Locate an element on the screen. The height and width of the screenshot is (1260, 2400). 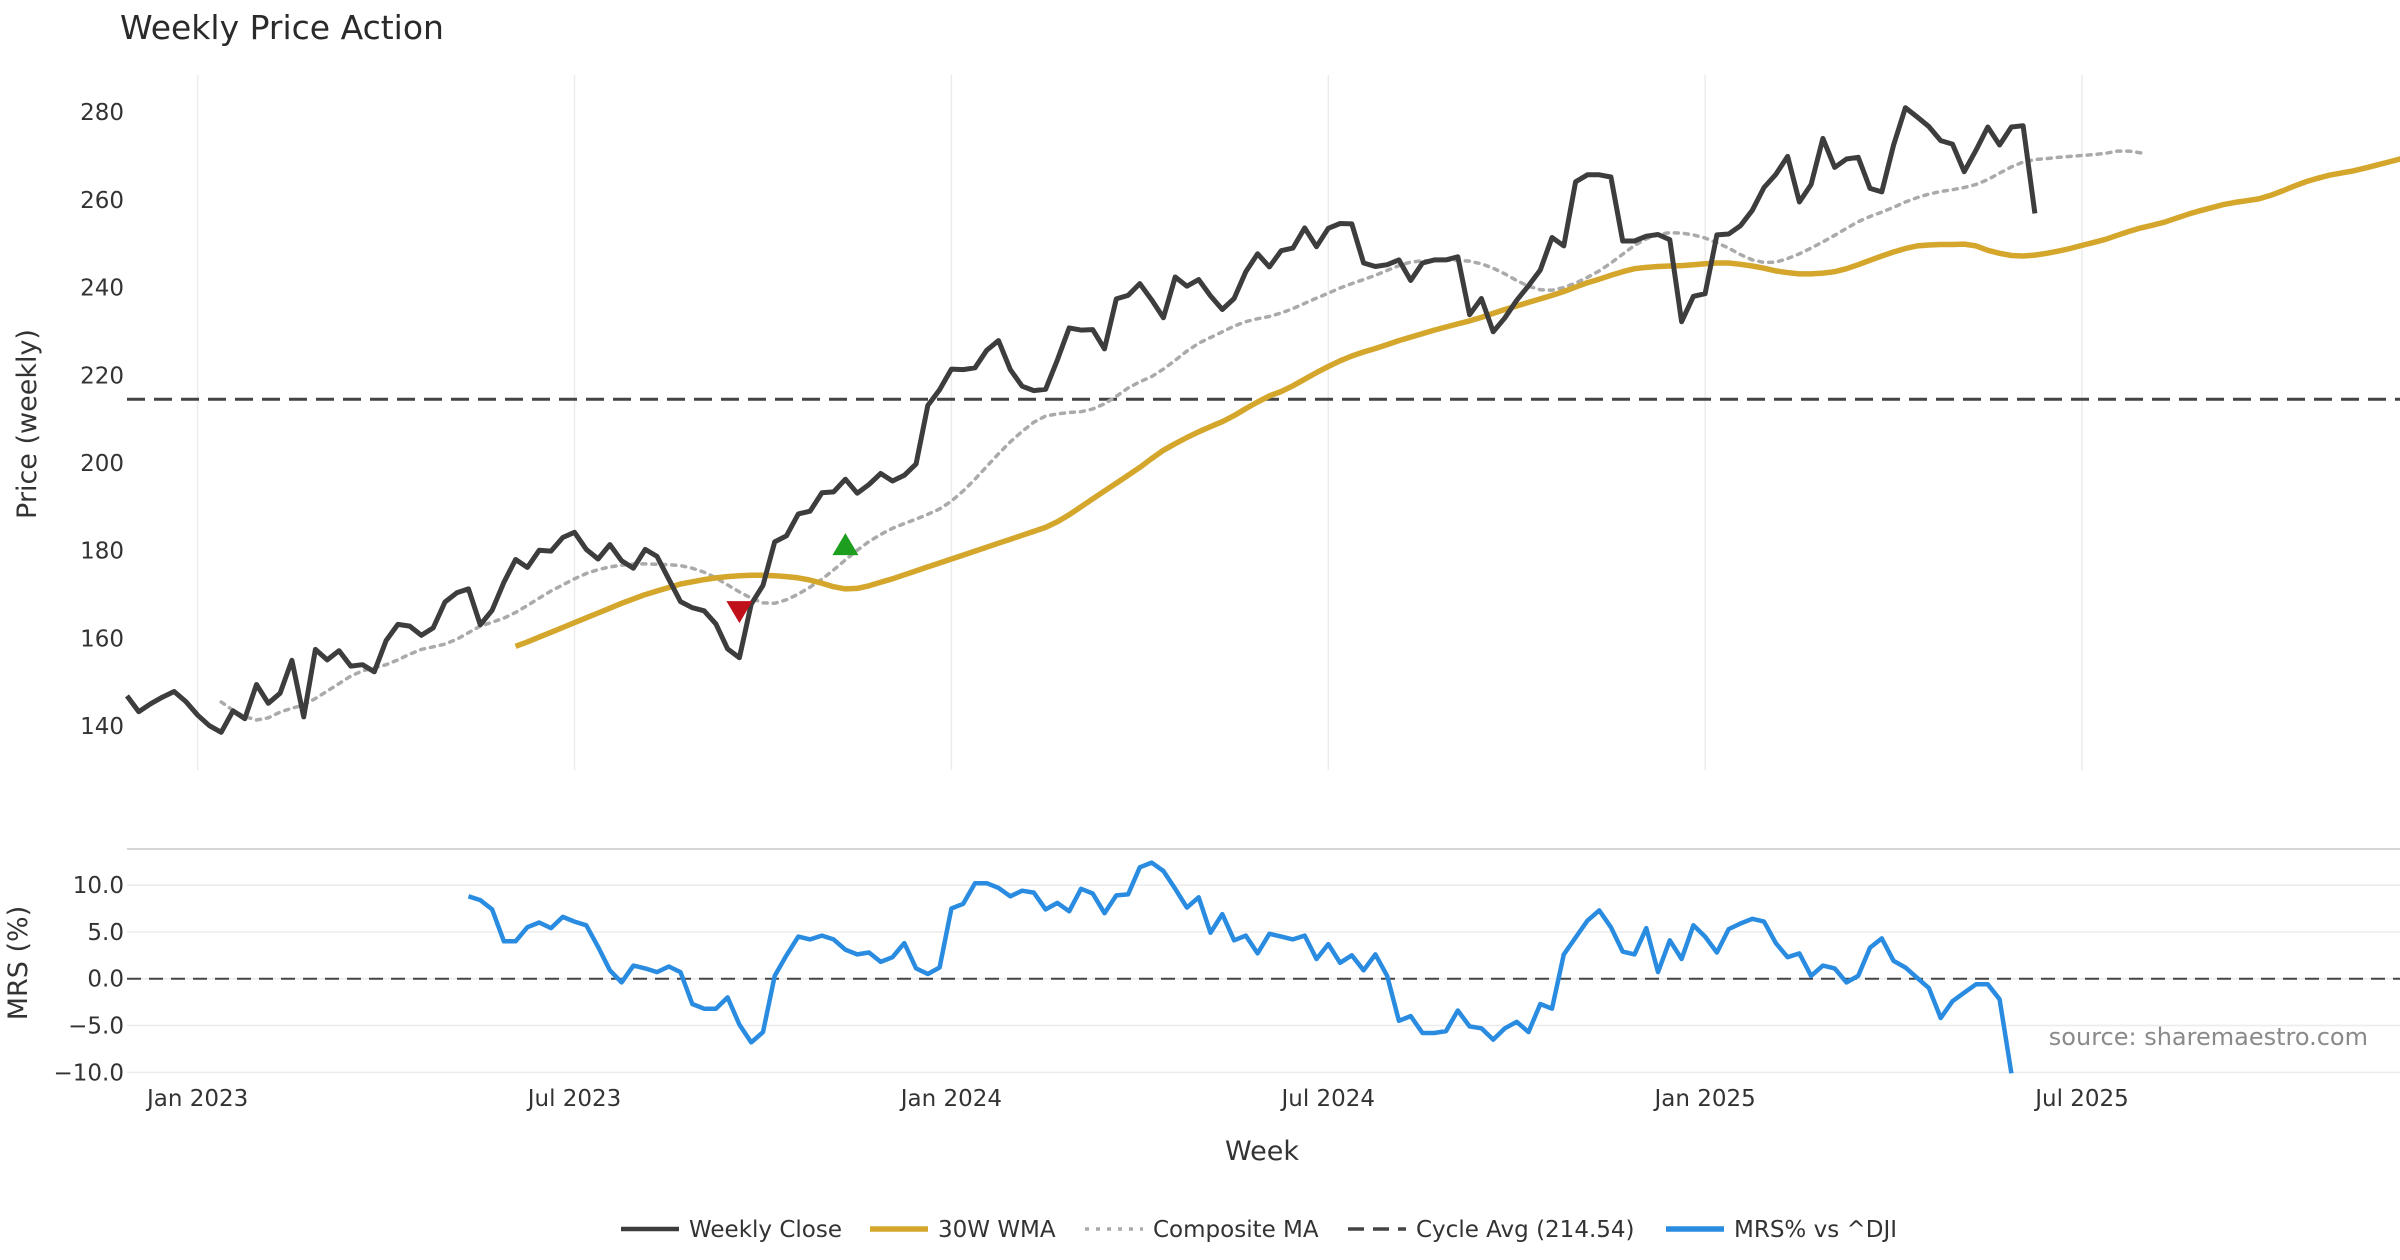
legend-item: 30W WMA is located at coordinates (963, 1230).